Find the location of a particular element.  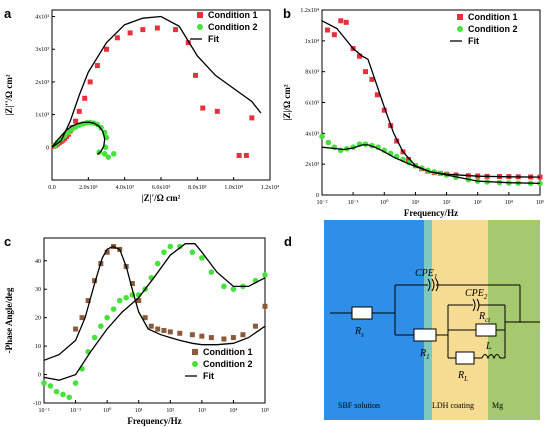

legend-label: Condition 2 is located at coordinates (493, 29).